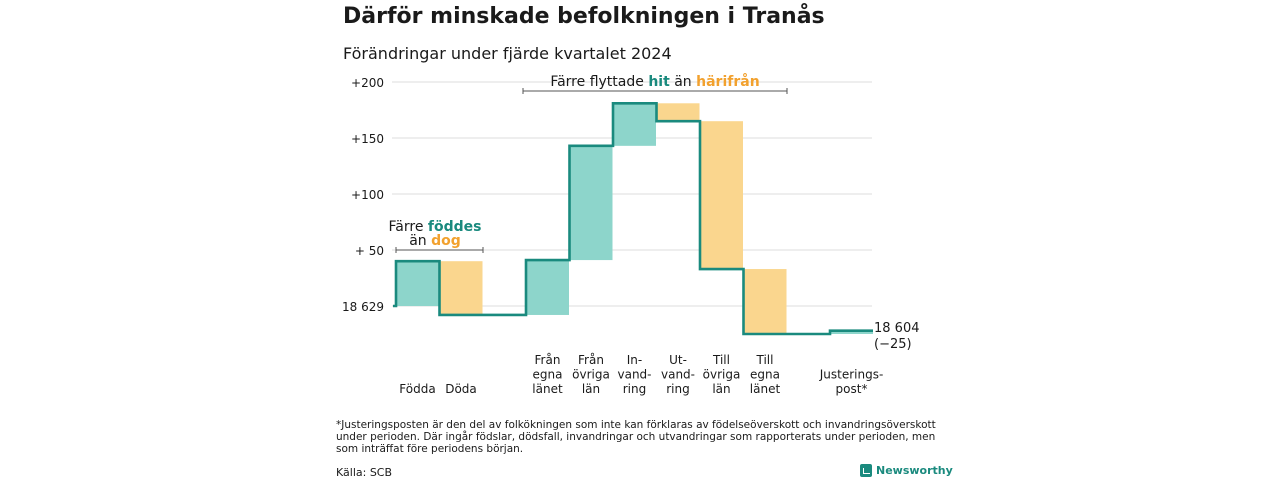  Describe the element at coordinates (584, 16) in the screenshot. I see `chart-title: Därför minskade befolkningen i Tranås` at that location.